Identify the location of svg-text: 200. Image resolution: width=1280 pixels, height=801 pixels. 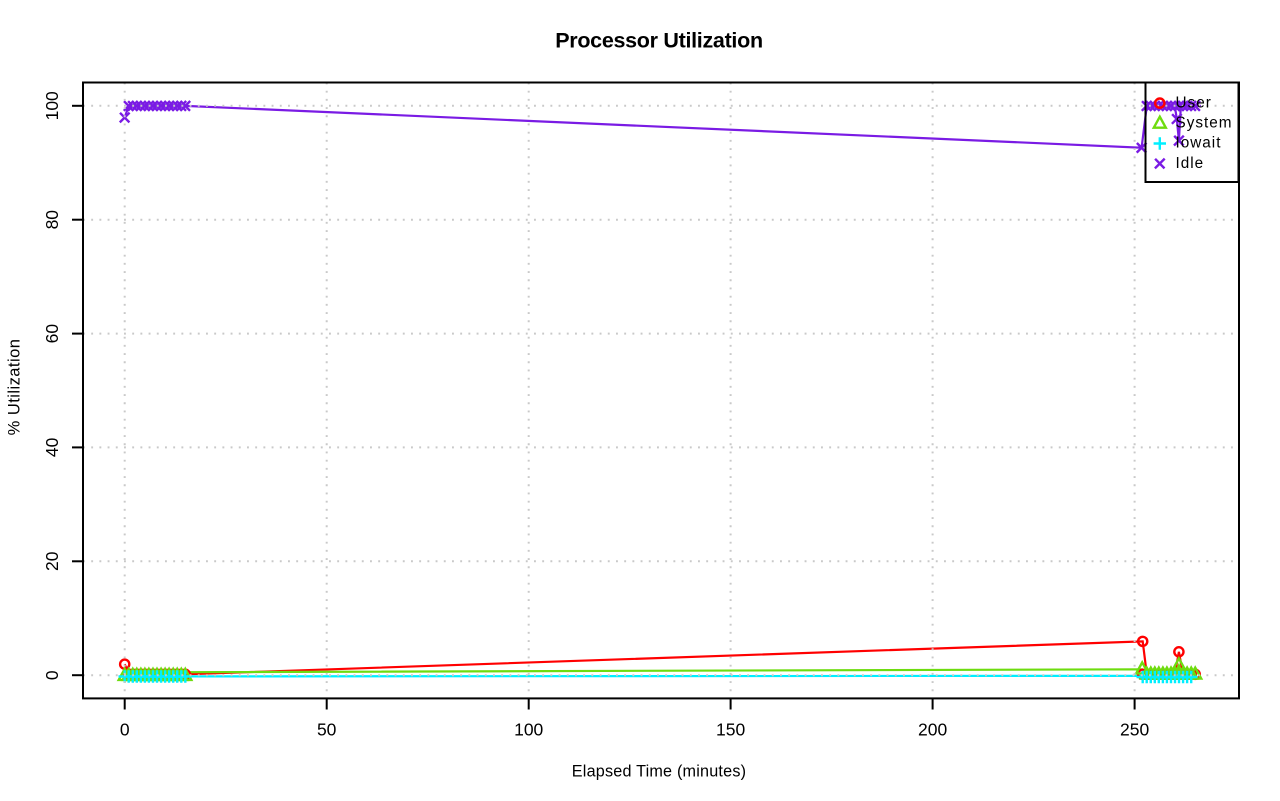
(932, 730).